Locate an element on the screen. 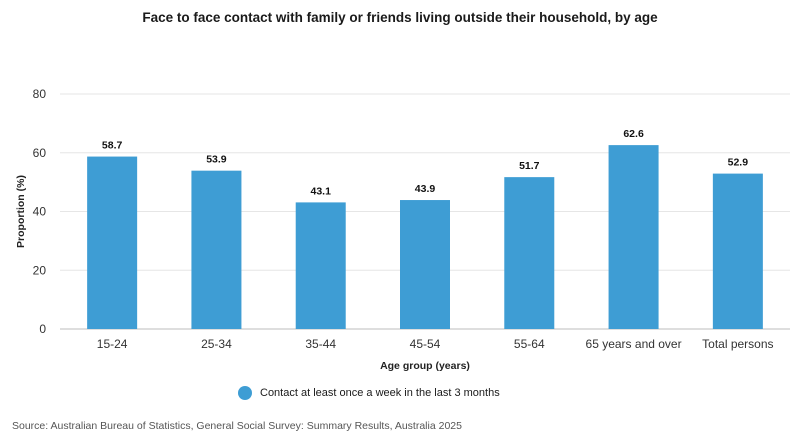 The image size is (800, 444). y-axis-label: Proportion (%) is located at coordinates (21, 211).